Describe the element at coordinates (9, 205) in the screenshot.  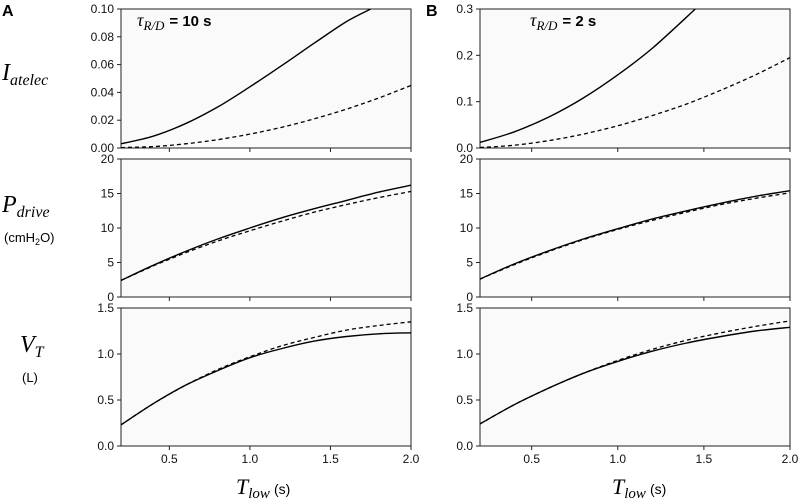
I see `ylabel-pdrive-main: P` at that location.